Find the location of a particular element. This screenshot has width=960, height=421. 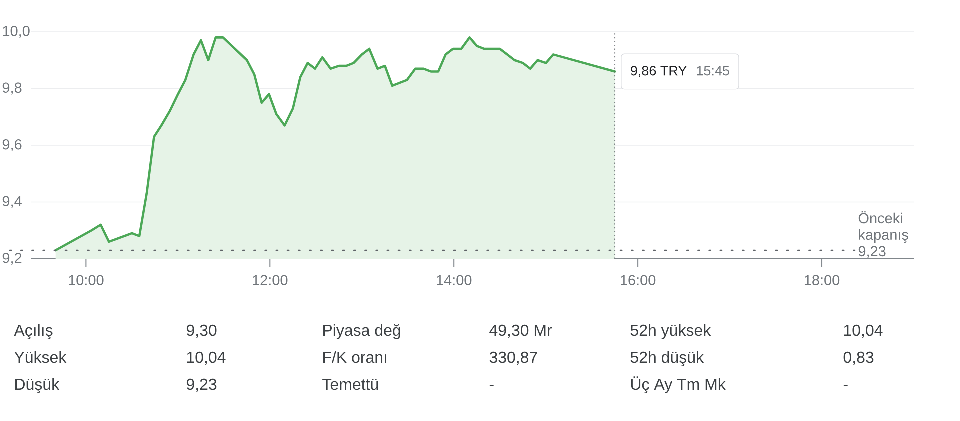

text: Yüksek is located at coordinates (40, 357).